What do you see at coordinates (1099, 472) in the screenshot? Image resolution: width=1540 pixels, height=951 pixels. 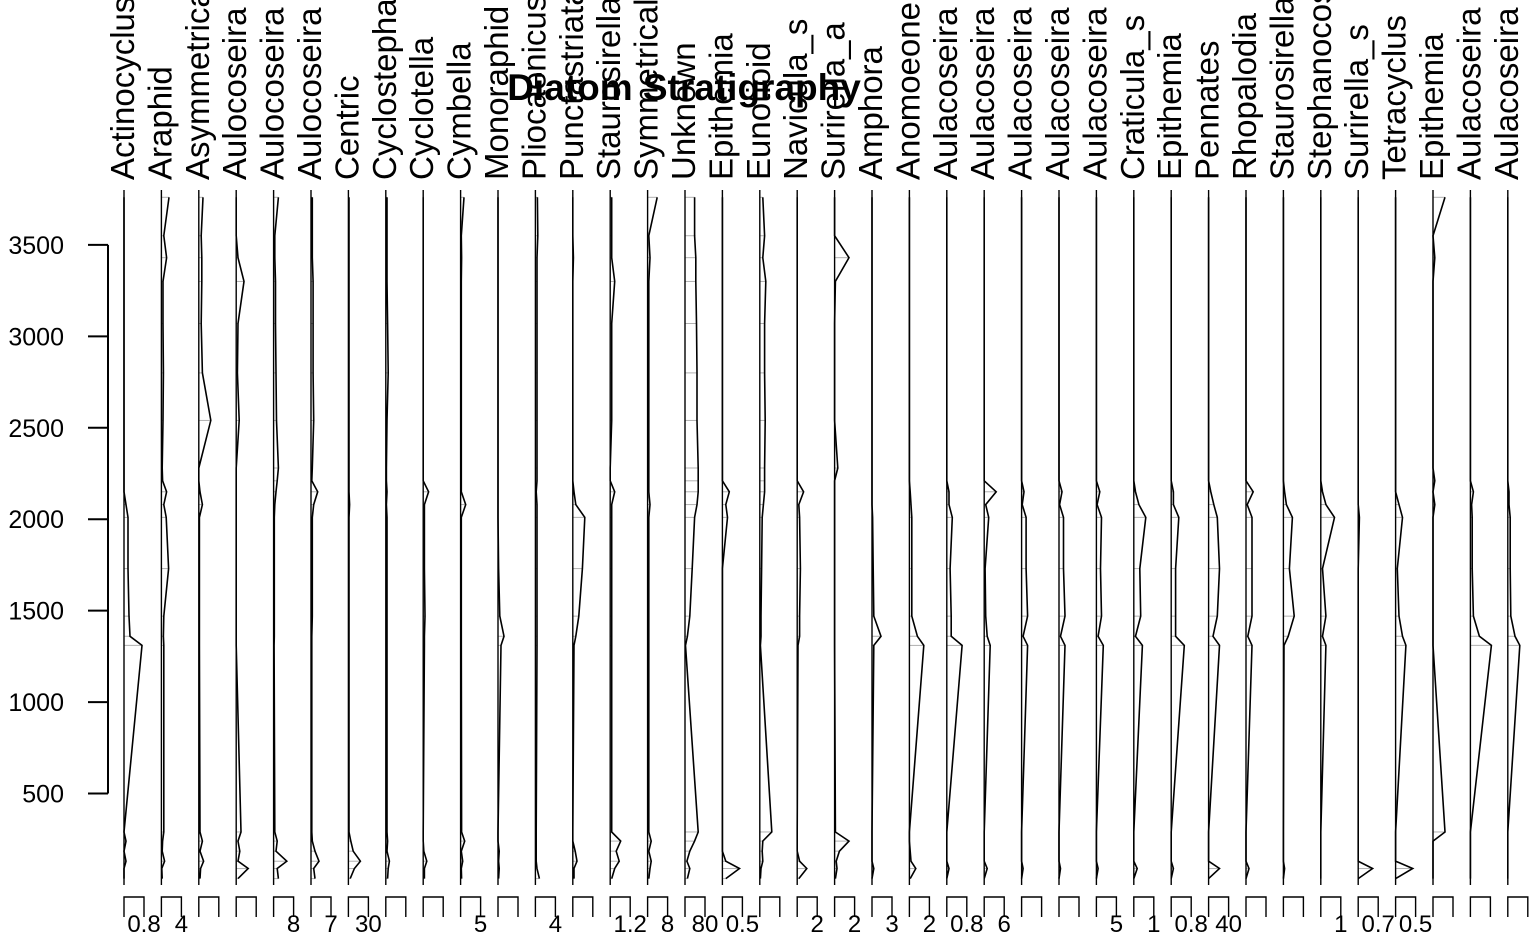 I see `taxon-panel: 5 Aulacoseira` at bounding box center [1099, 472].